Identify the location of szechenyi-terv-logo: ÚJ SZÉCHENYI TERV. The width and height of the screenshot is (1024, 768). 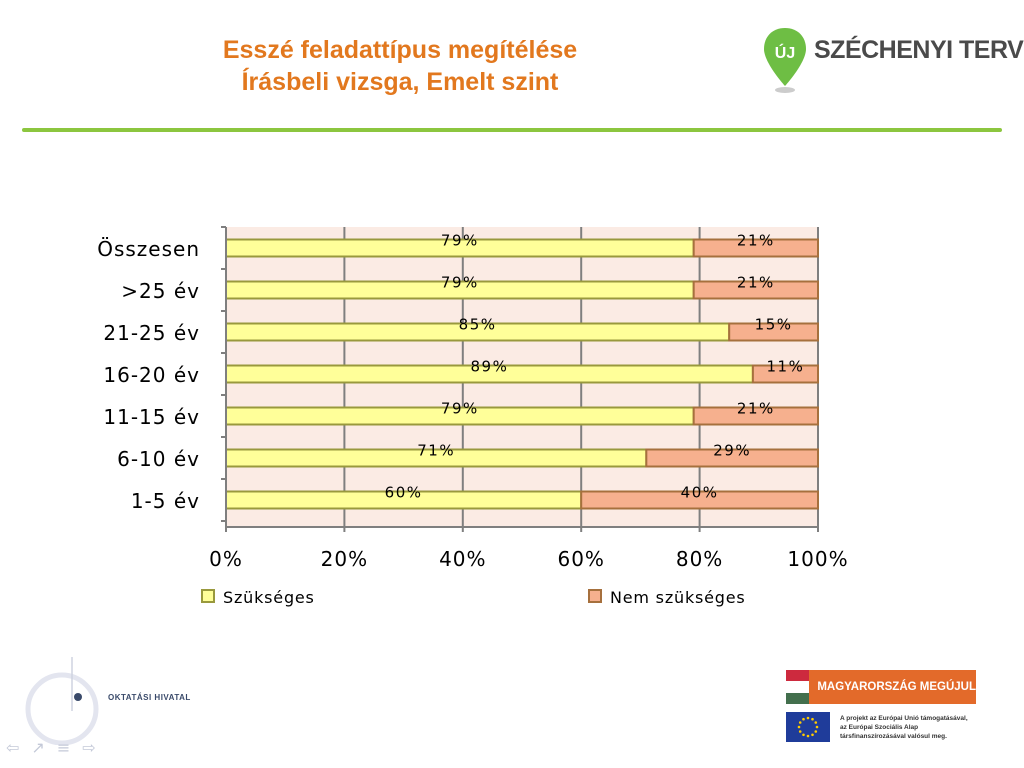
(893, 62).